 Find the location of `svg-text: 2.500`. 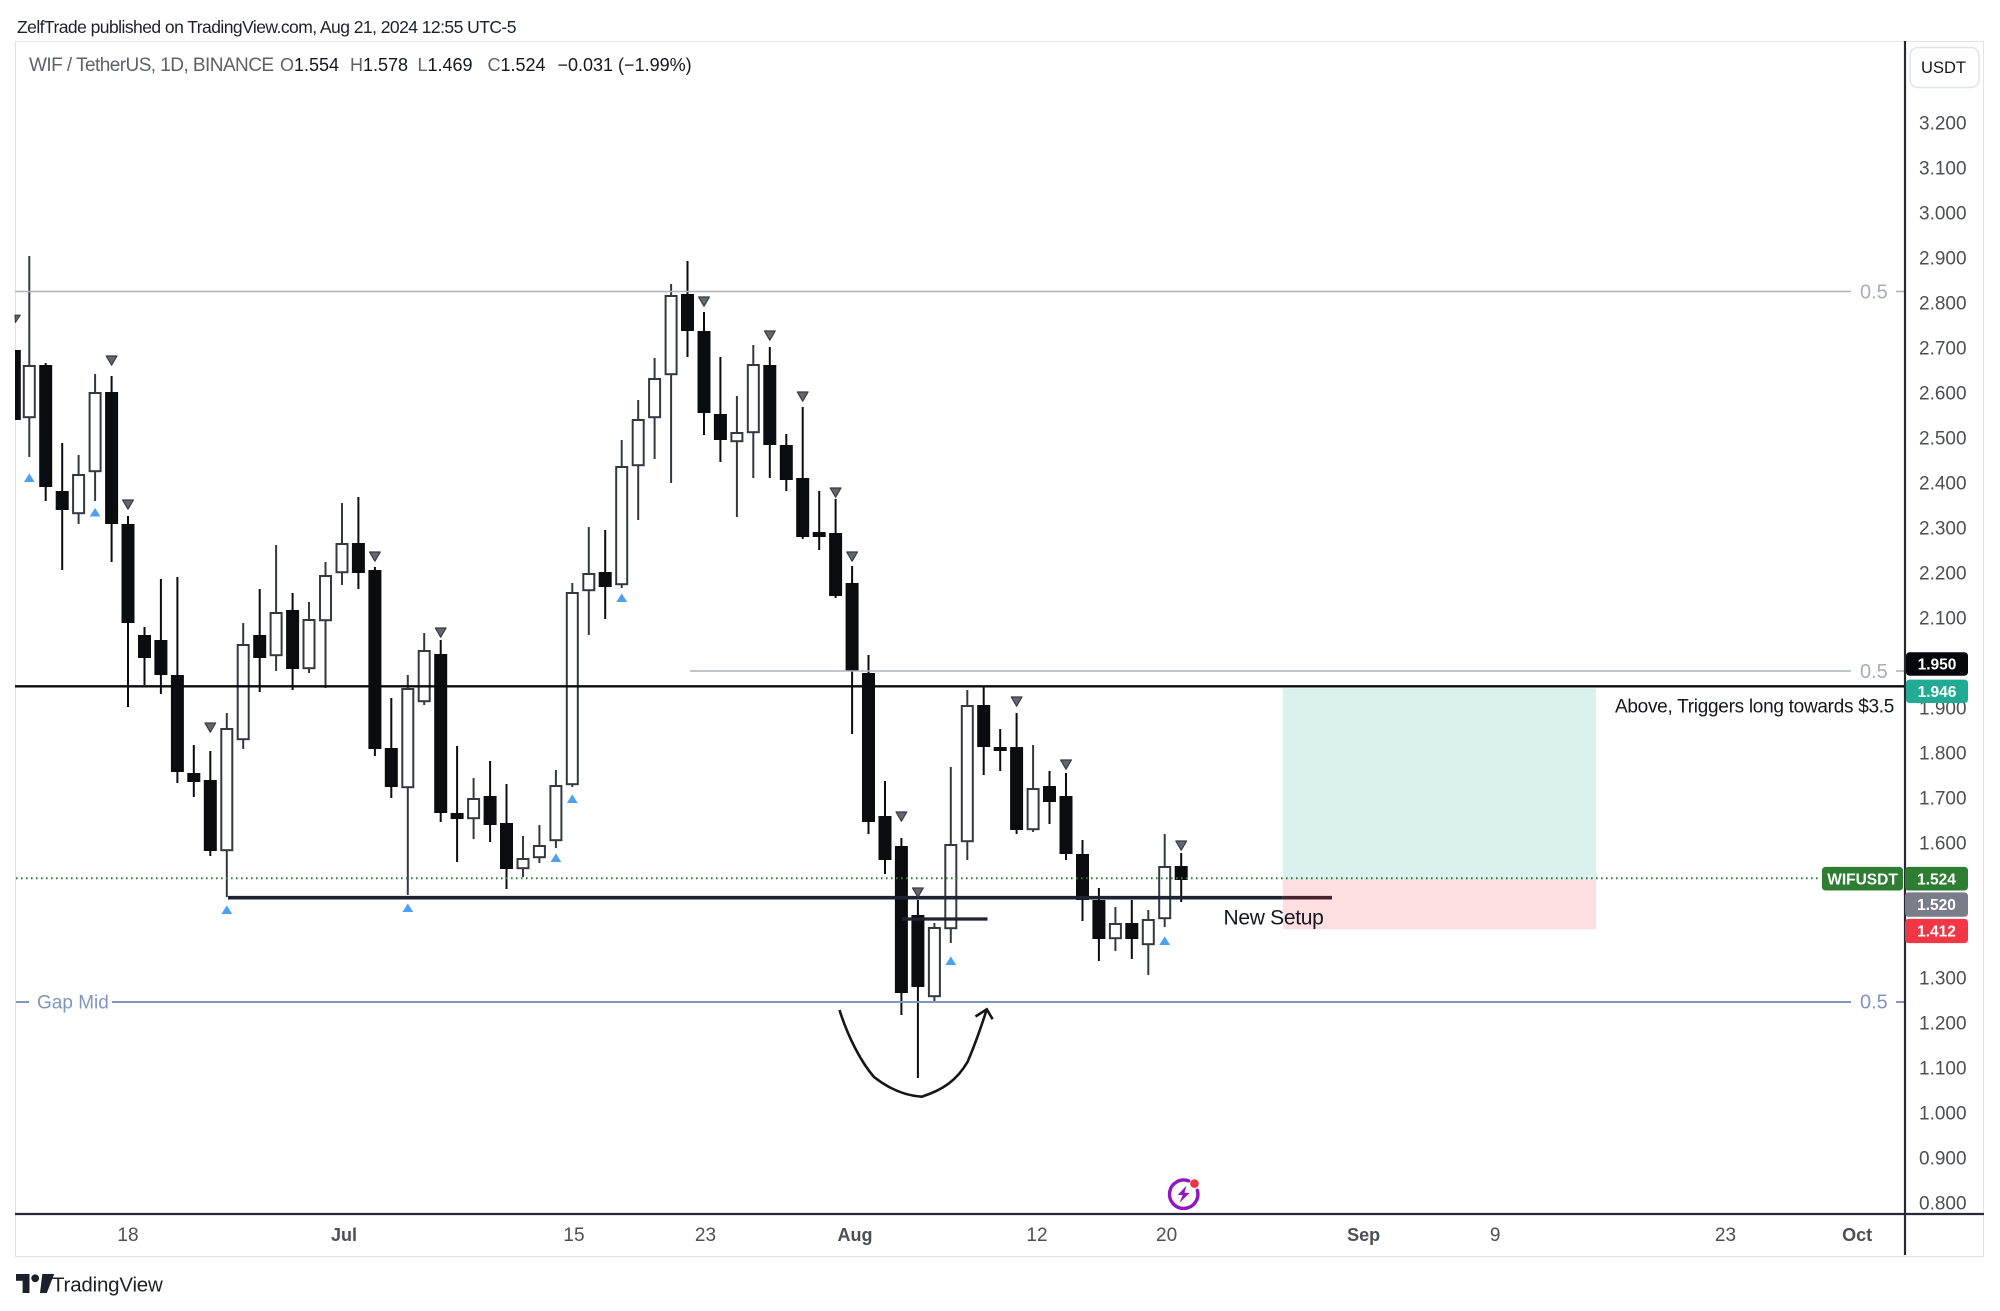

svg-text: 2.500 is located at coordinates (1943, 438).